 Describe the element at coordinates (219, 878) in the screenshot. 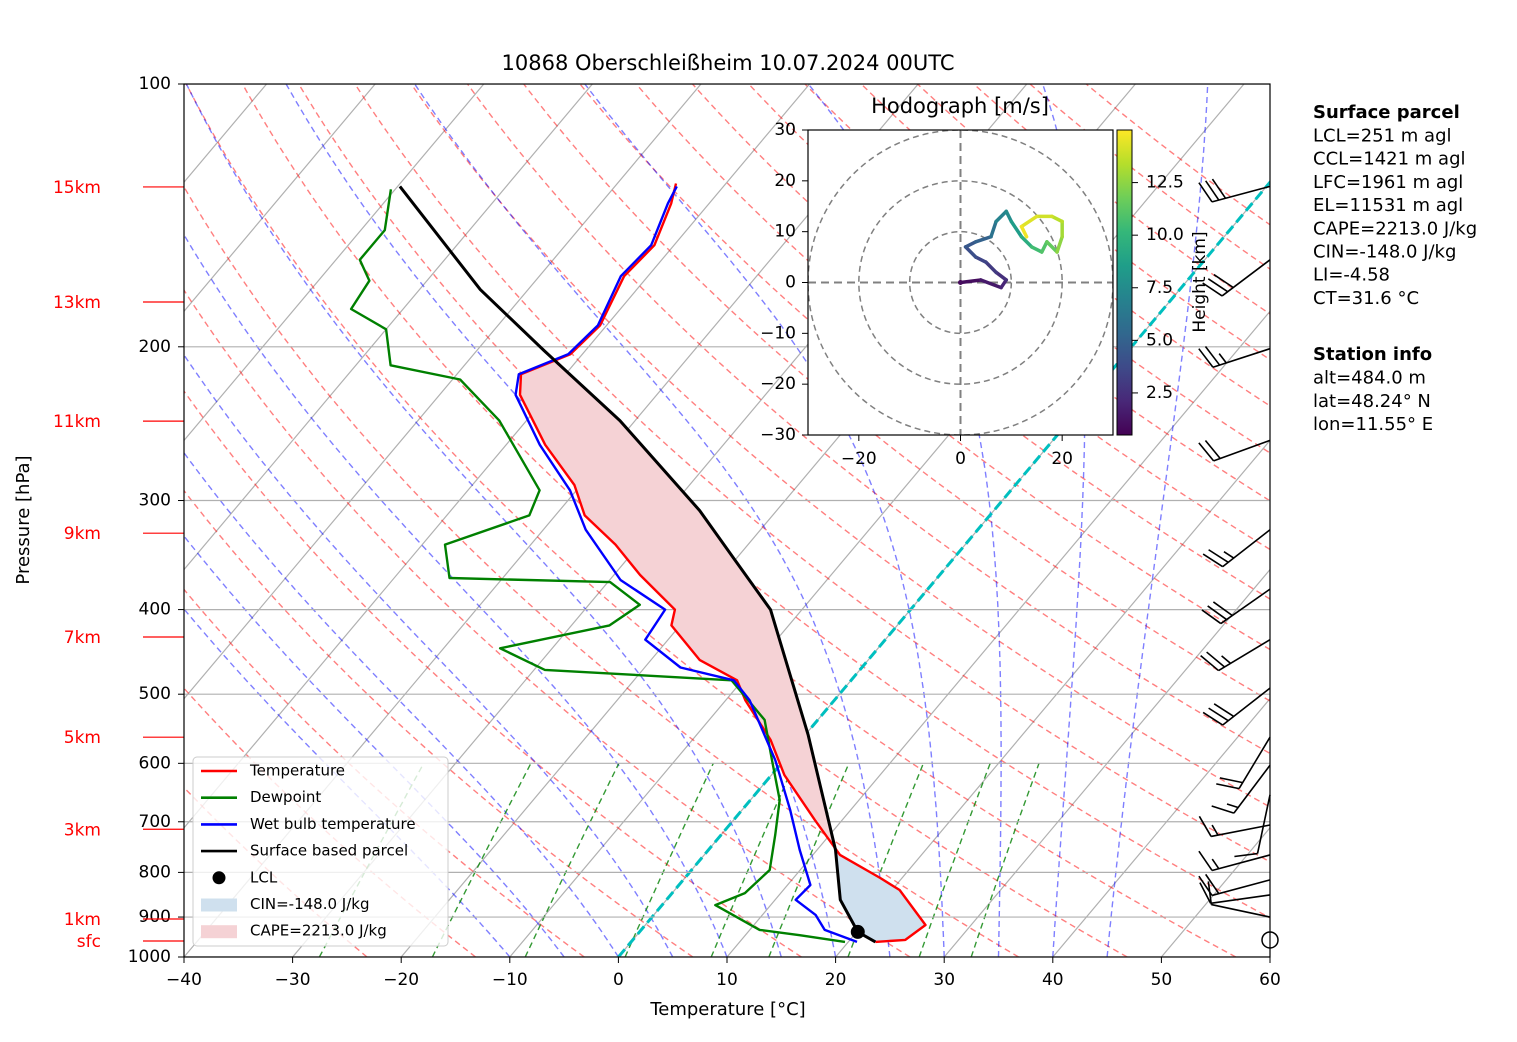

I see `legend-swatch` at that location.